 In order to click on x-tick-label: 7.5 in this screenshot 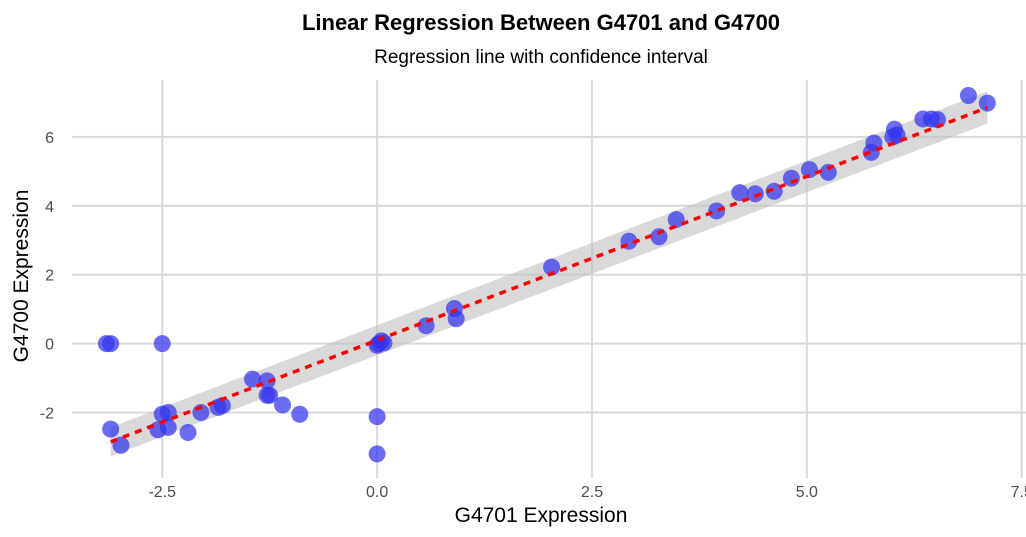, I will do `click(1018, 492)`.